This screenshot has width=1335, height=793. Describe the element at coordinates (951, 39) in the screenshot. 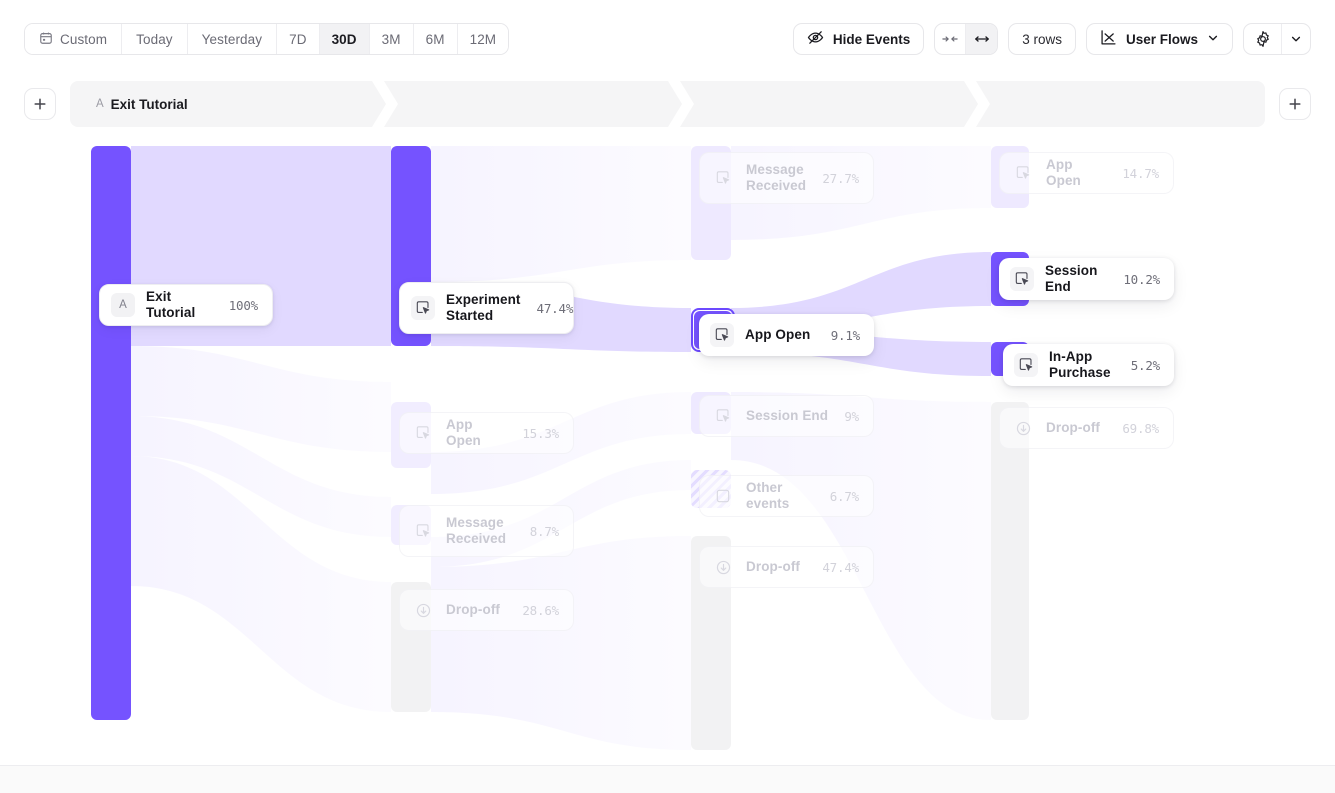

I see `collapse-horizontal-icon` at that location.